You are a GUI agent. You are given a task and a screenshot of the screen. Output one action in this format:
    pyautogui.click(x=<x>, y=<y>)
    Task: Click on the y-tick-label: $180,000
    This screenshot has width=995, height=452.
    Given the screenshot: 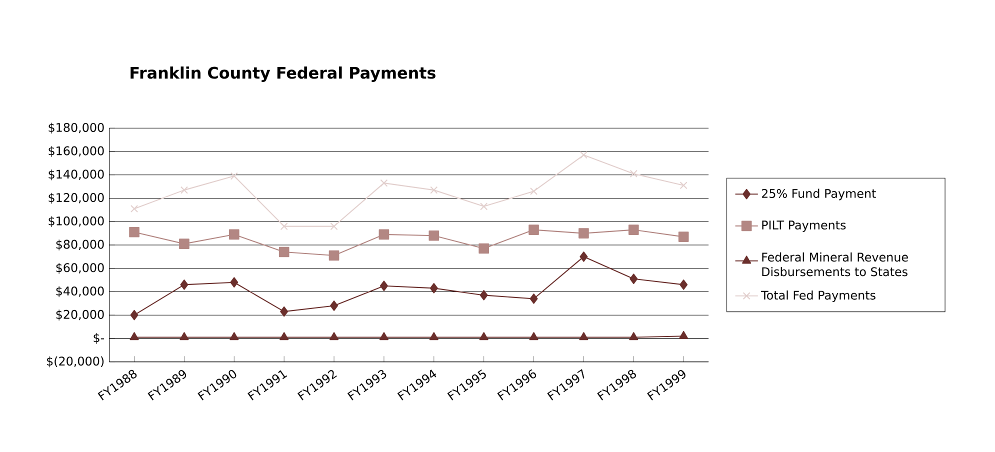 What is the action you would take?
    pyautogui.click(x=76, y=128)
    